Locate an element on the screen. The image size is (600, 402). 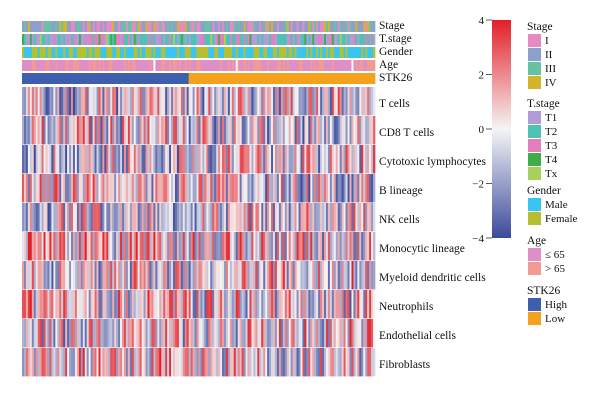
legend-swatch-low is located at coordinates (534, 318).